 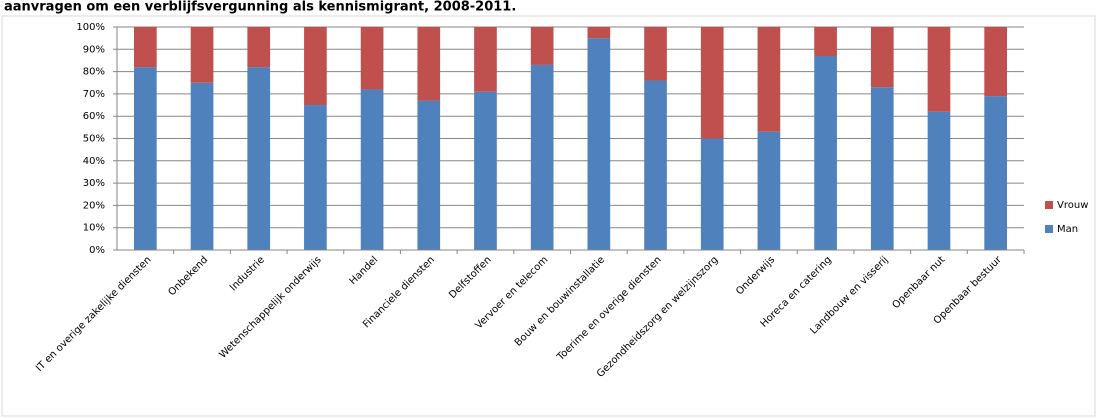 What do you see at coordinates (1067, 229) in the screenshot?
I see `legend-label: Man` at bounding box center [1067, 229].